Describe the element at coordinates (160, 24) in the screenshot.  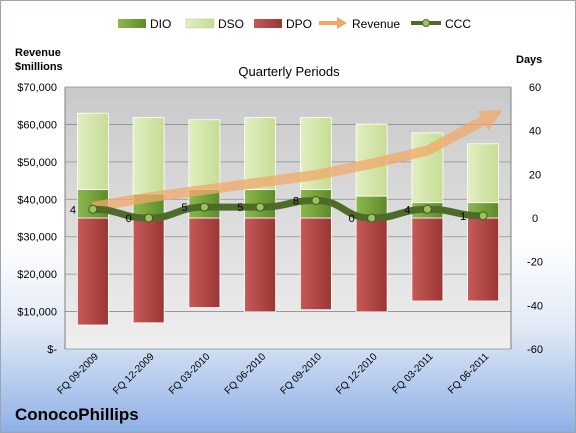
I see `legend-label-dio: DIO` at that location.